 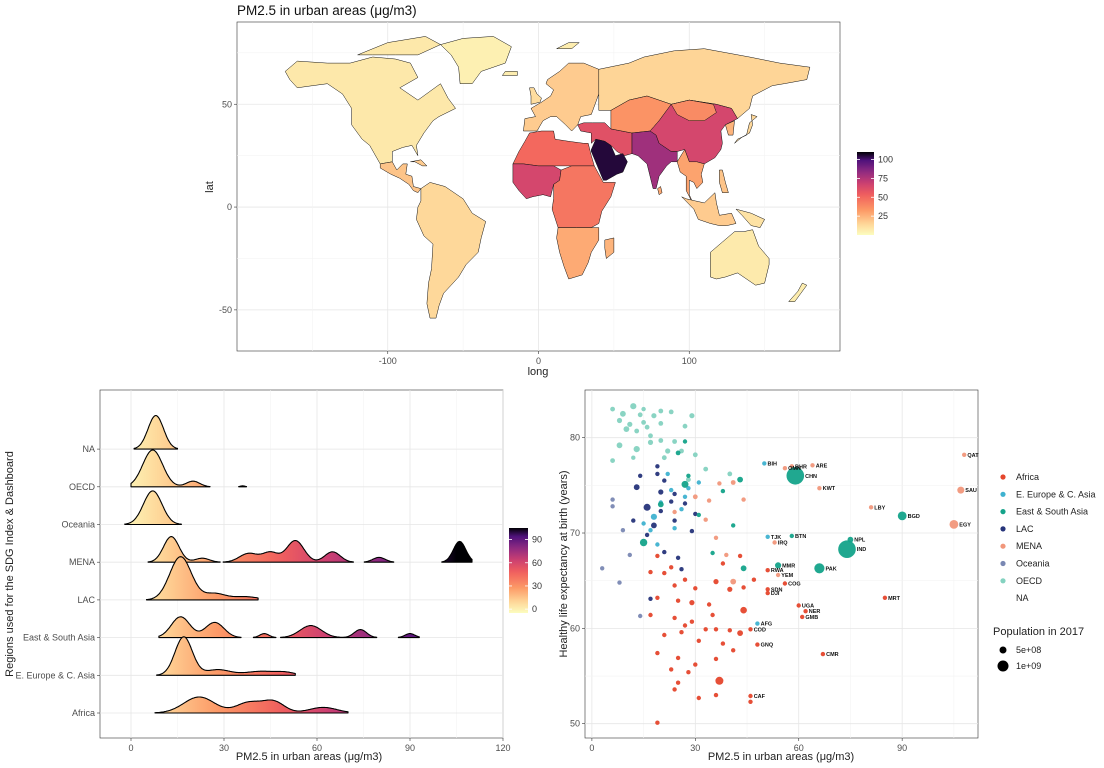 I want to click on scatter-point-label: GMB, so click(x=811, y=618).